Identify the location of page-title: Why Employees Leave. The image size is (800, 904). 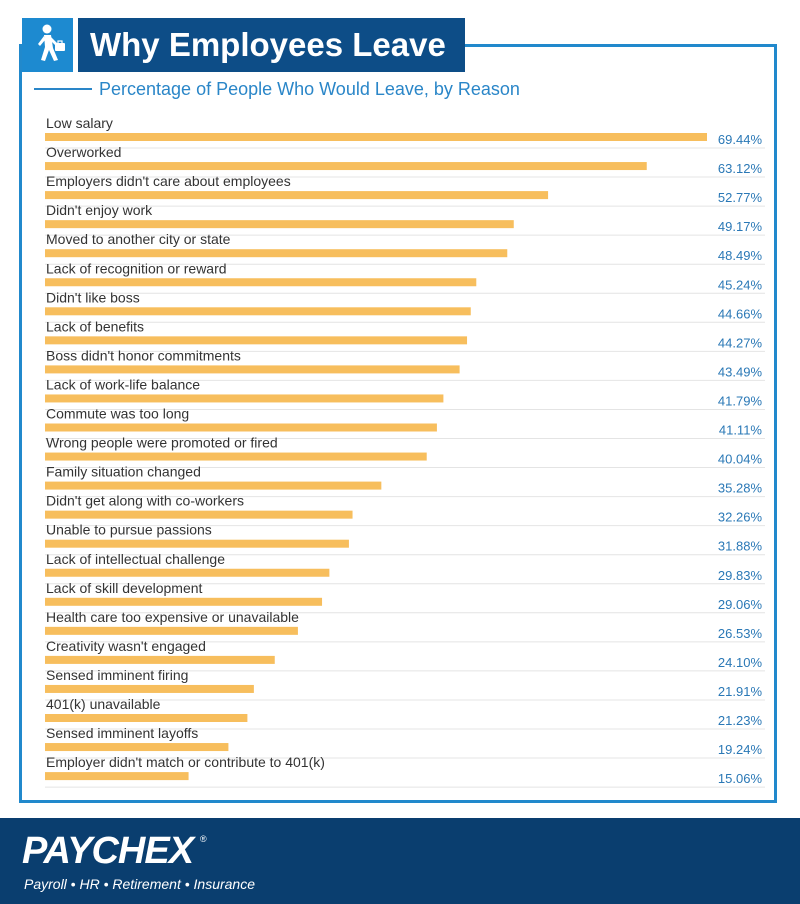
(271, 45).